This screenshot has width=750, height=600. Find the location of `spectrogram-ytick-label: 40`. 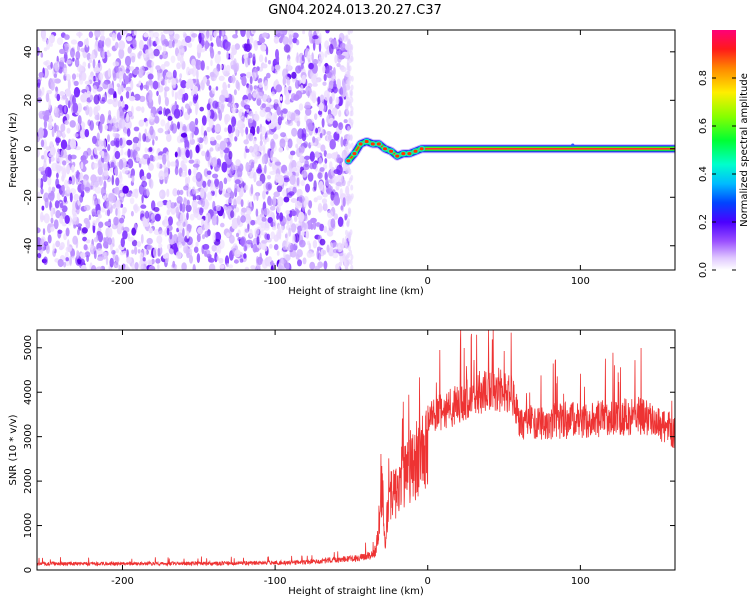

spectrogram-ytick-label: 40 is located at coordinates (28, 51).